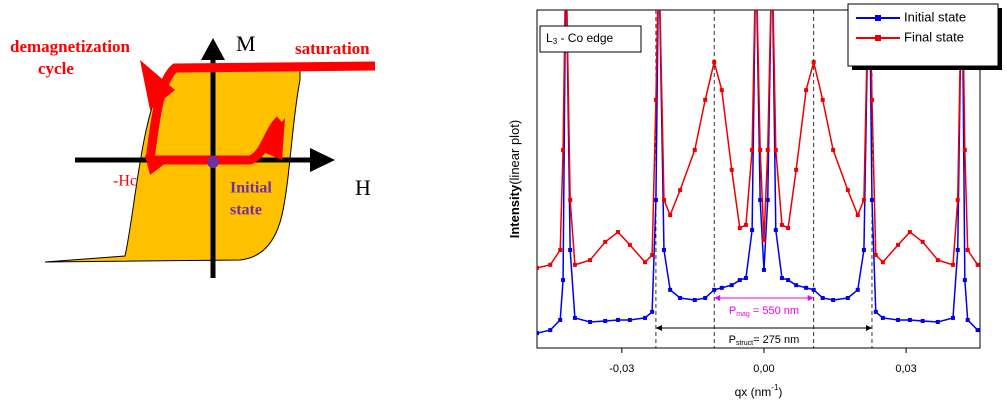 The width and height of the screenshot is (1007, 404). I want to click on x-tick-label: -0,03, so click(621, 369).